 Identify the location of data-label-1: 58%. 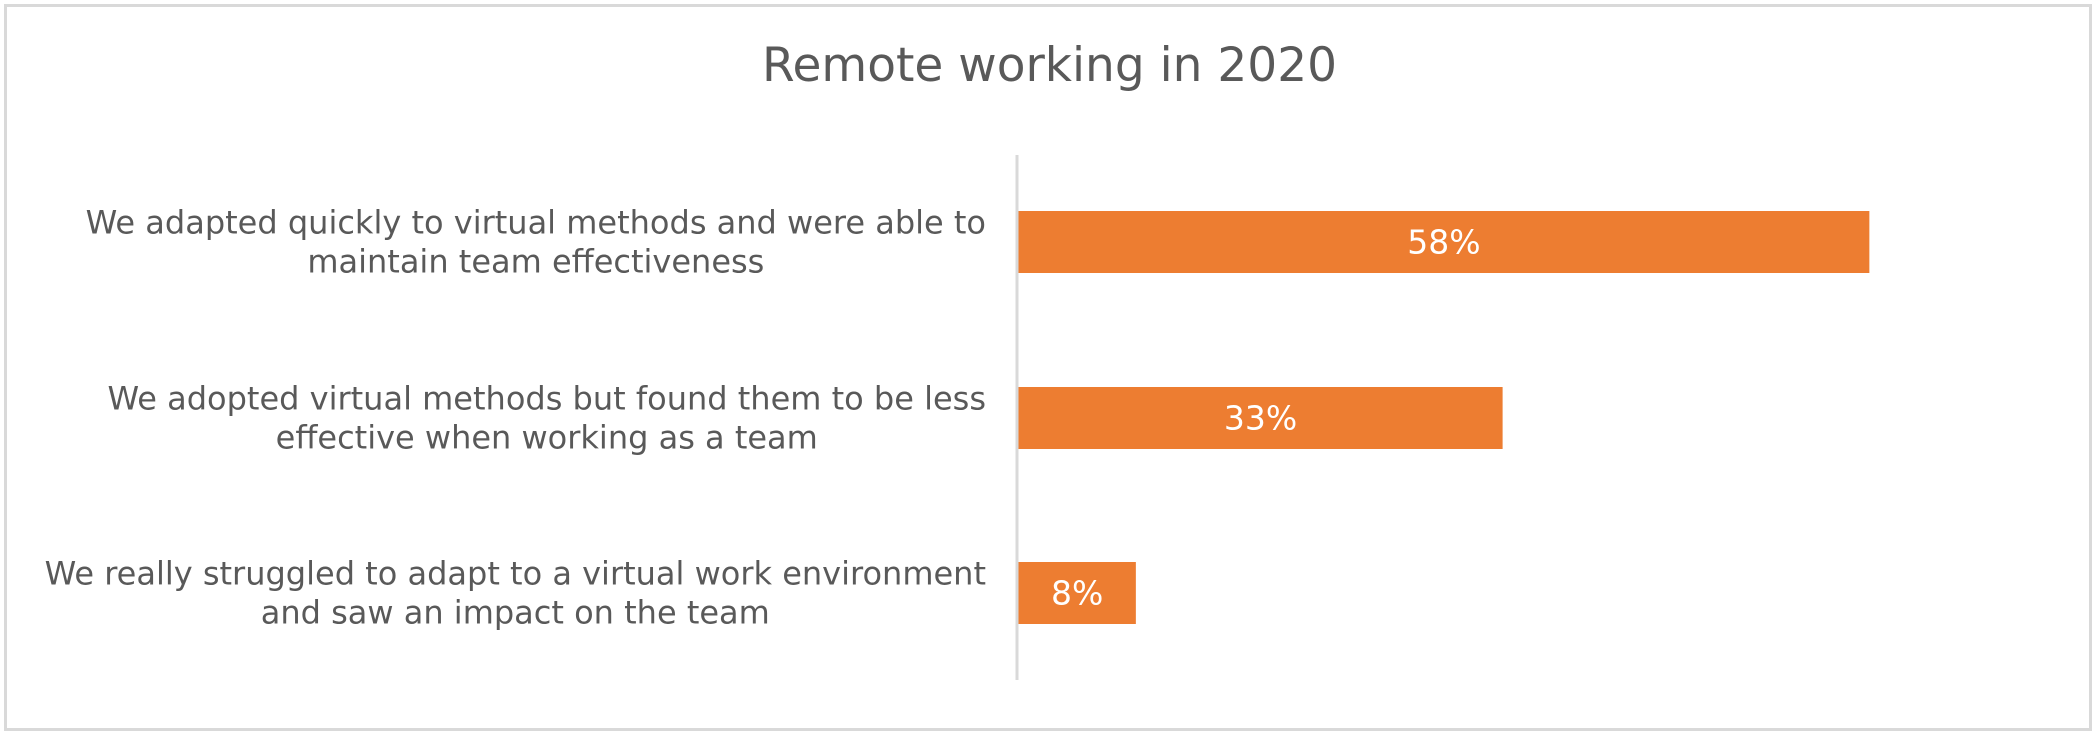
(1443, 242).